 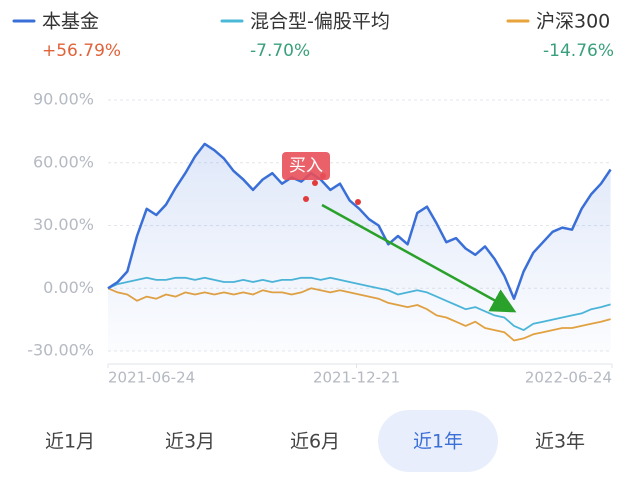 I want to click on x-tick-label: 2021-06-24, so click(x=151, y=378).